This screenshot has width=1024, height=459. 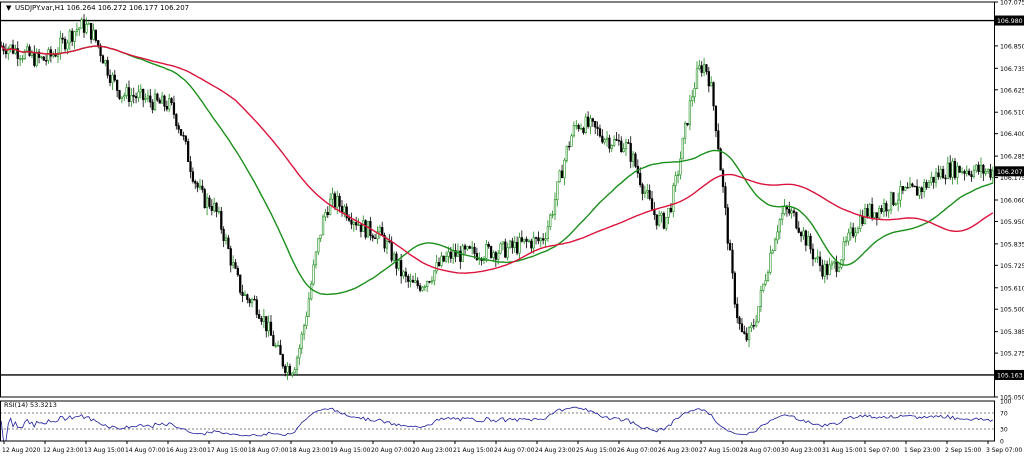 What do you see at coordinates (1012, 69) in the screenshot?
I see `price-tick-label: 106.735` at bounding box center [1012, 69].